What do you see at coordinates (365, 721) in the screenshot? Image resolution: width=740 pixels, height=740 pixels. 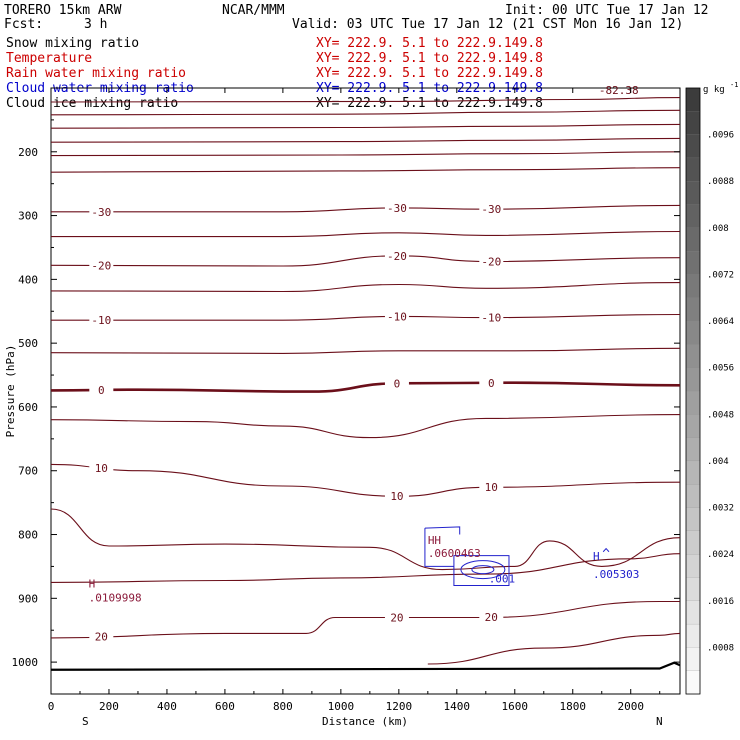 I see `x-axis-label: Distance (km)` at bounding box center [365, 721].